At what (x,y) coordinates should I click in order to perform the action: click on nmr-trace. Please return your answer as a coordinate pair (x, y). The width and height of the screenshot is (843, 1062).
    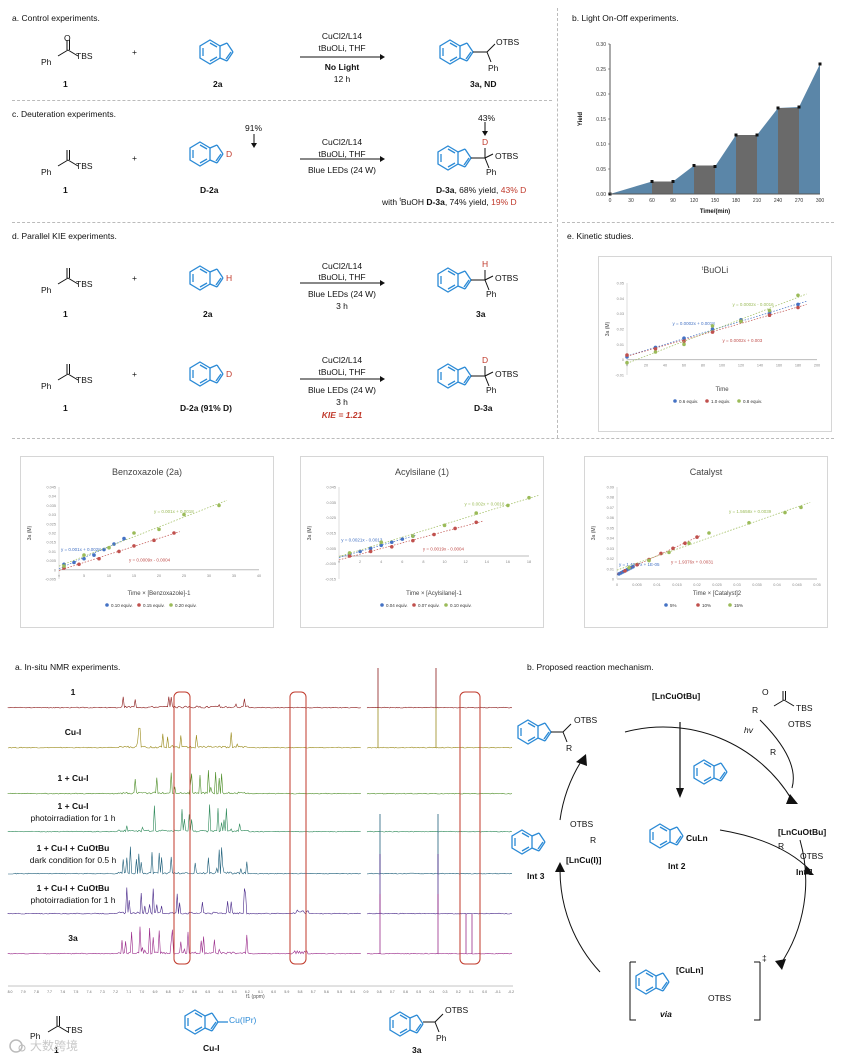
    Looking at the image, I should click on (260, 940).